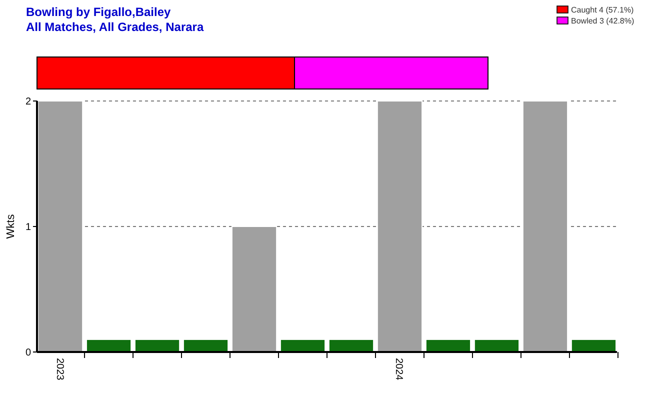  What do you see at coordinates (28, 102) in the screenshot?
I see `y-tick-label: 2` at bounding box center [28, 102].